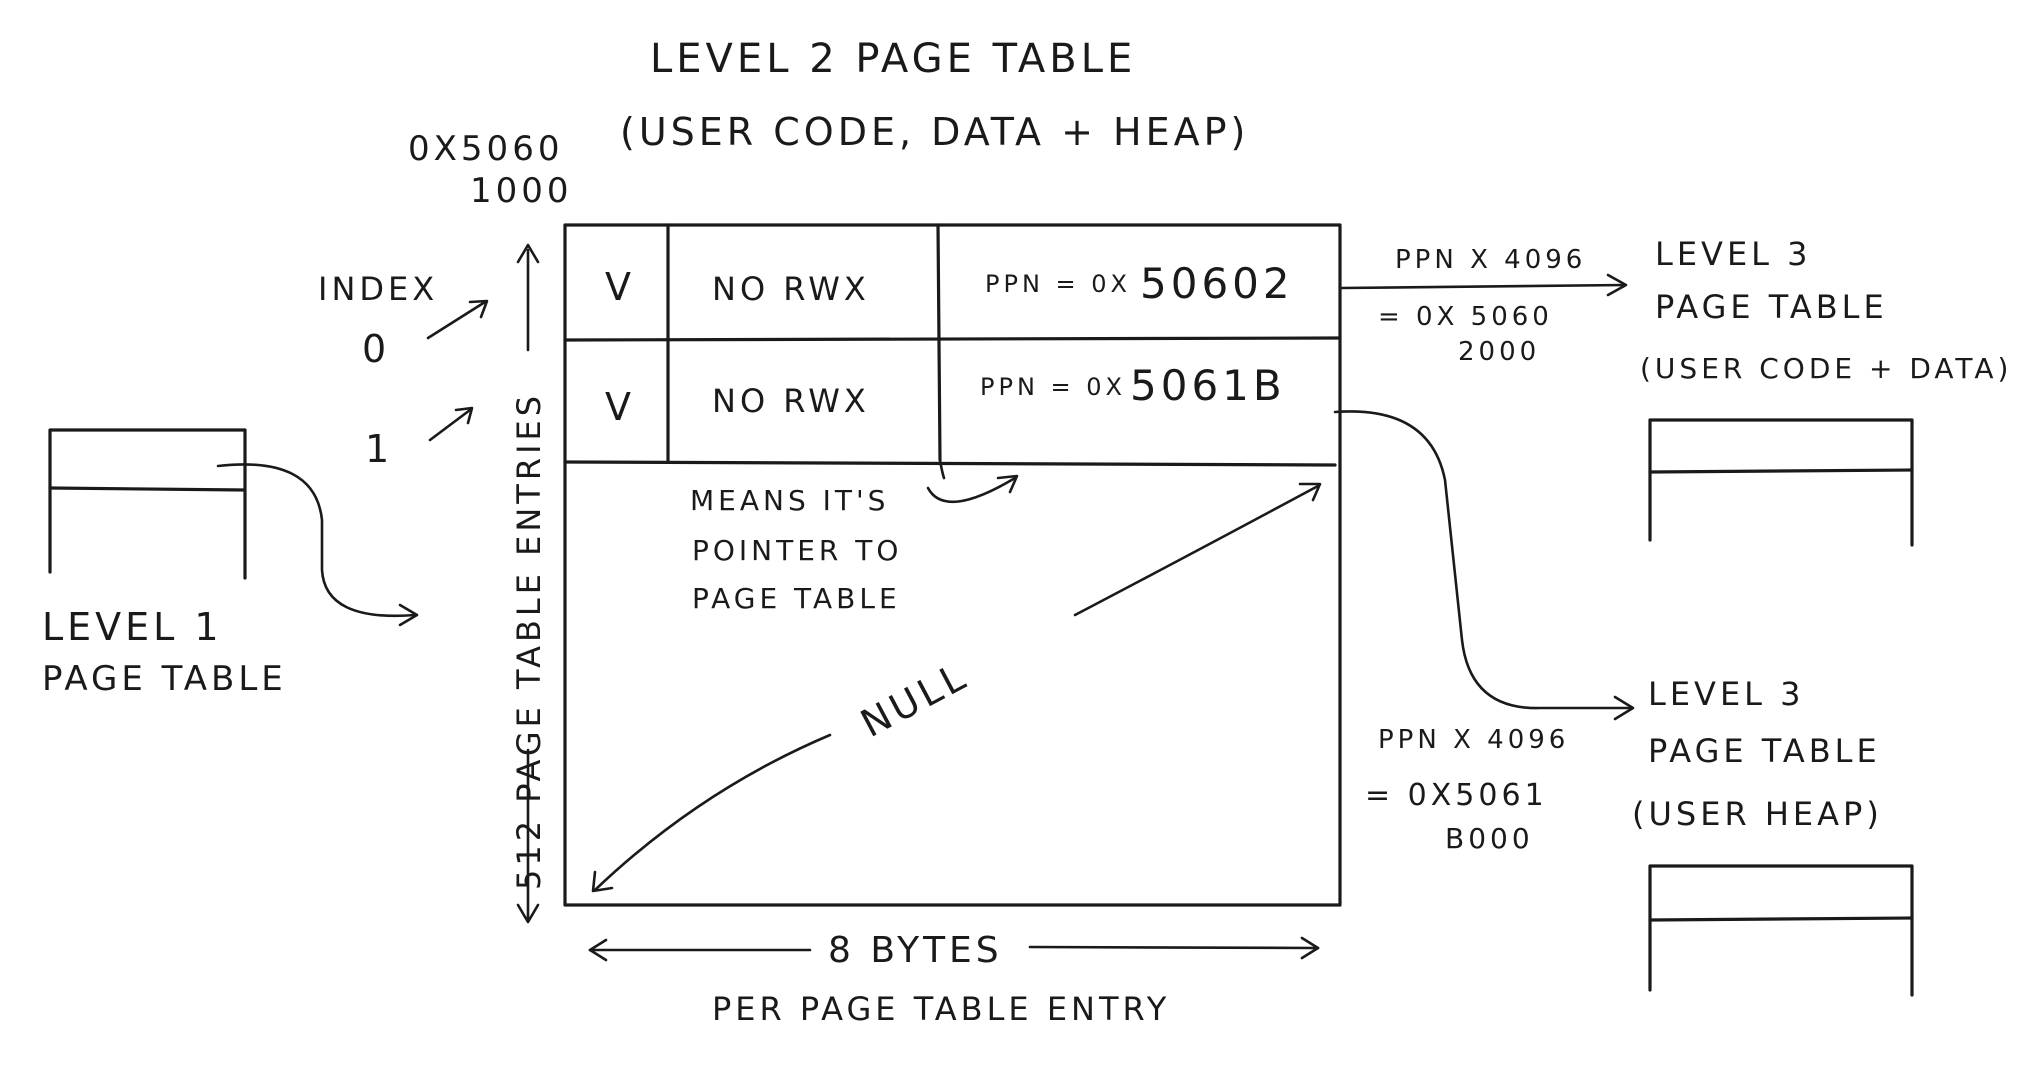 The width and height of the screenshot is (2038, 1069). What do you see at coordinates (132, 627) in the screenshot?
I see `level1-title-line1: LEVEL 1` at bounding box center [132, 627].